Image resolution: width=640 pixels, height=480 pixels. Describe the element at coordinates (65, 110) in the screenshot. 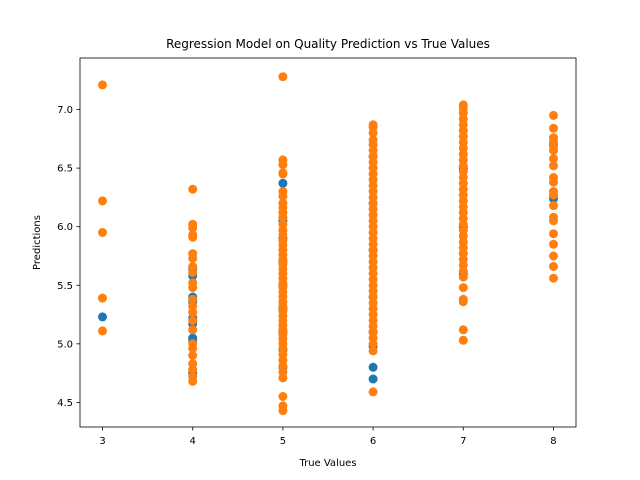

I see `y-tick-label: 7.0` at that location.